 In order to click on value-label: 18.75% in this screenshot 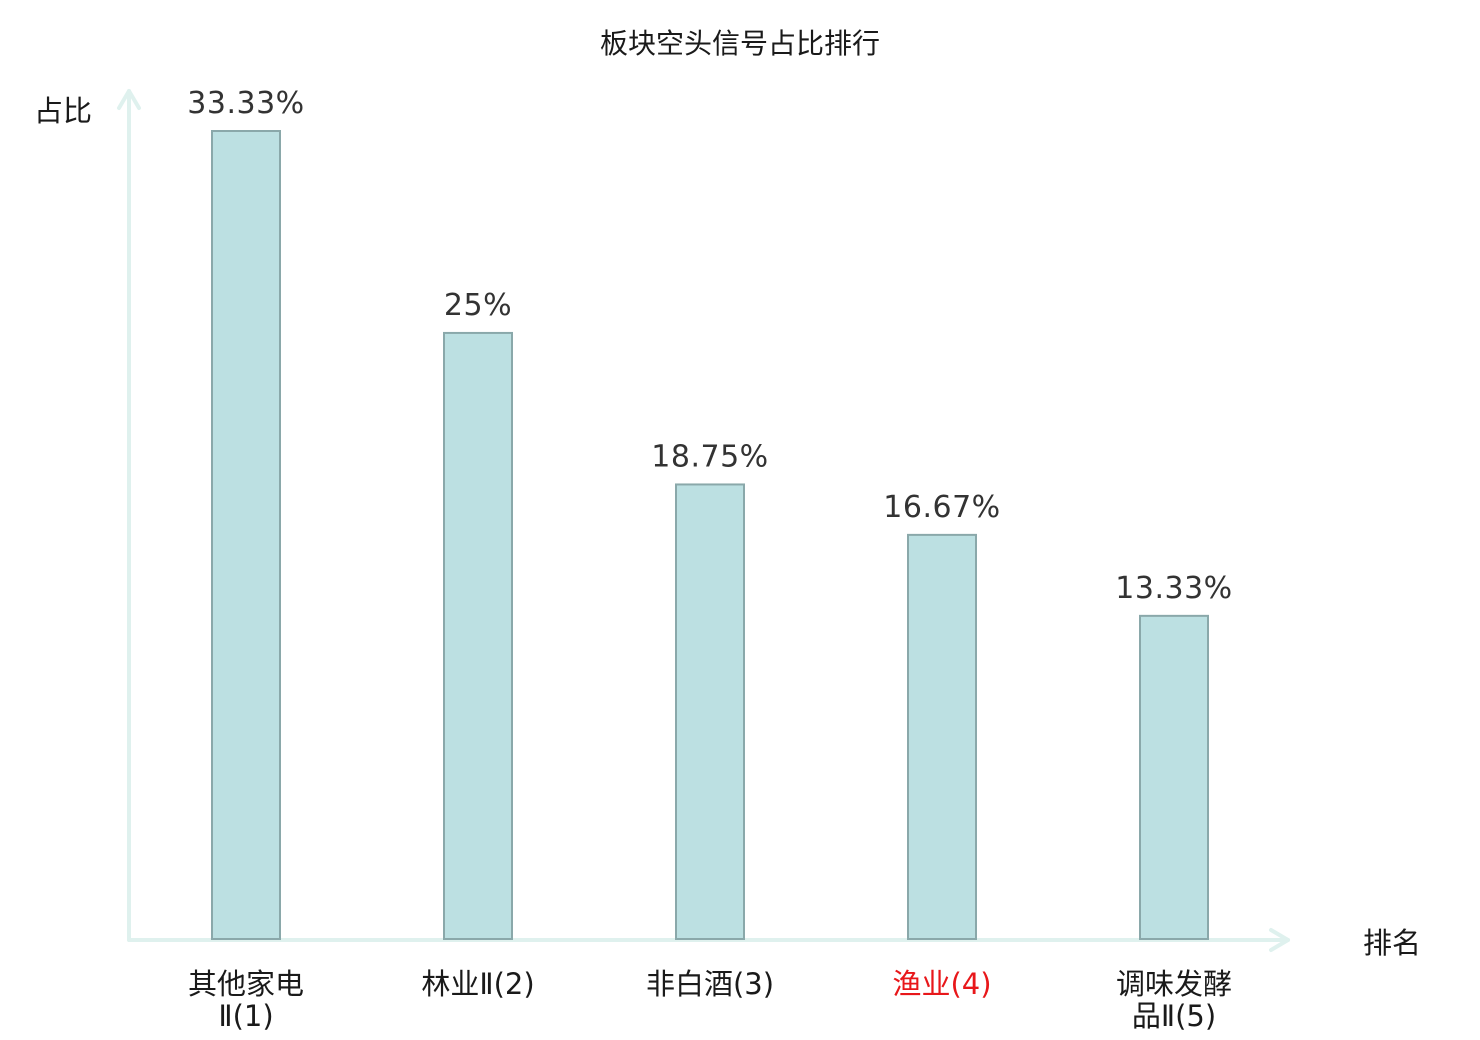, I will do `click(709, 456)`.